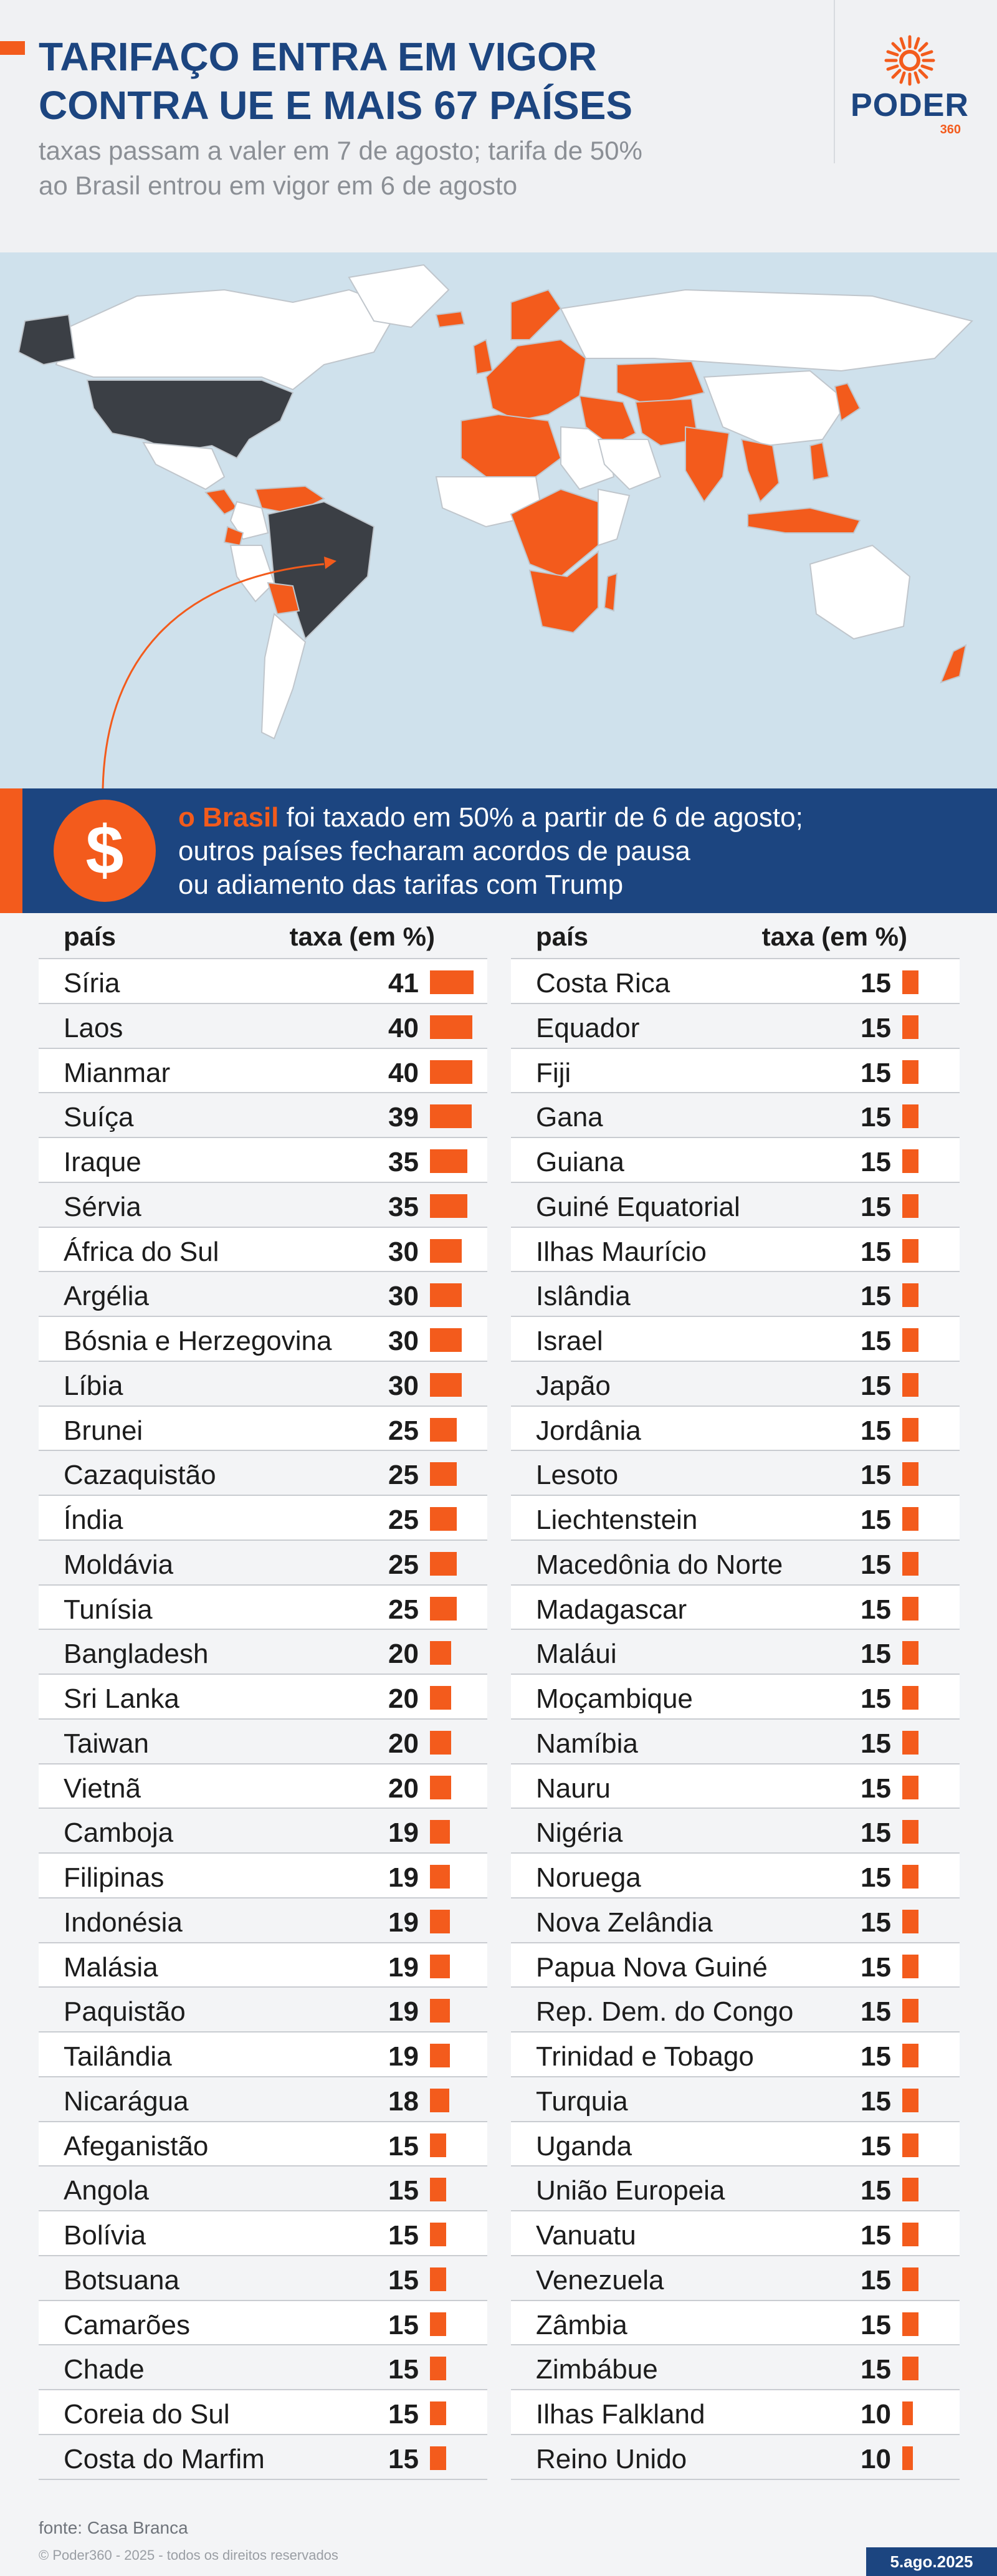  I want to click on logo-wordmark: PODER, so click(910, 105).